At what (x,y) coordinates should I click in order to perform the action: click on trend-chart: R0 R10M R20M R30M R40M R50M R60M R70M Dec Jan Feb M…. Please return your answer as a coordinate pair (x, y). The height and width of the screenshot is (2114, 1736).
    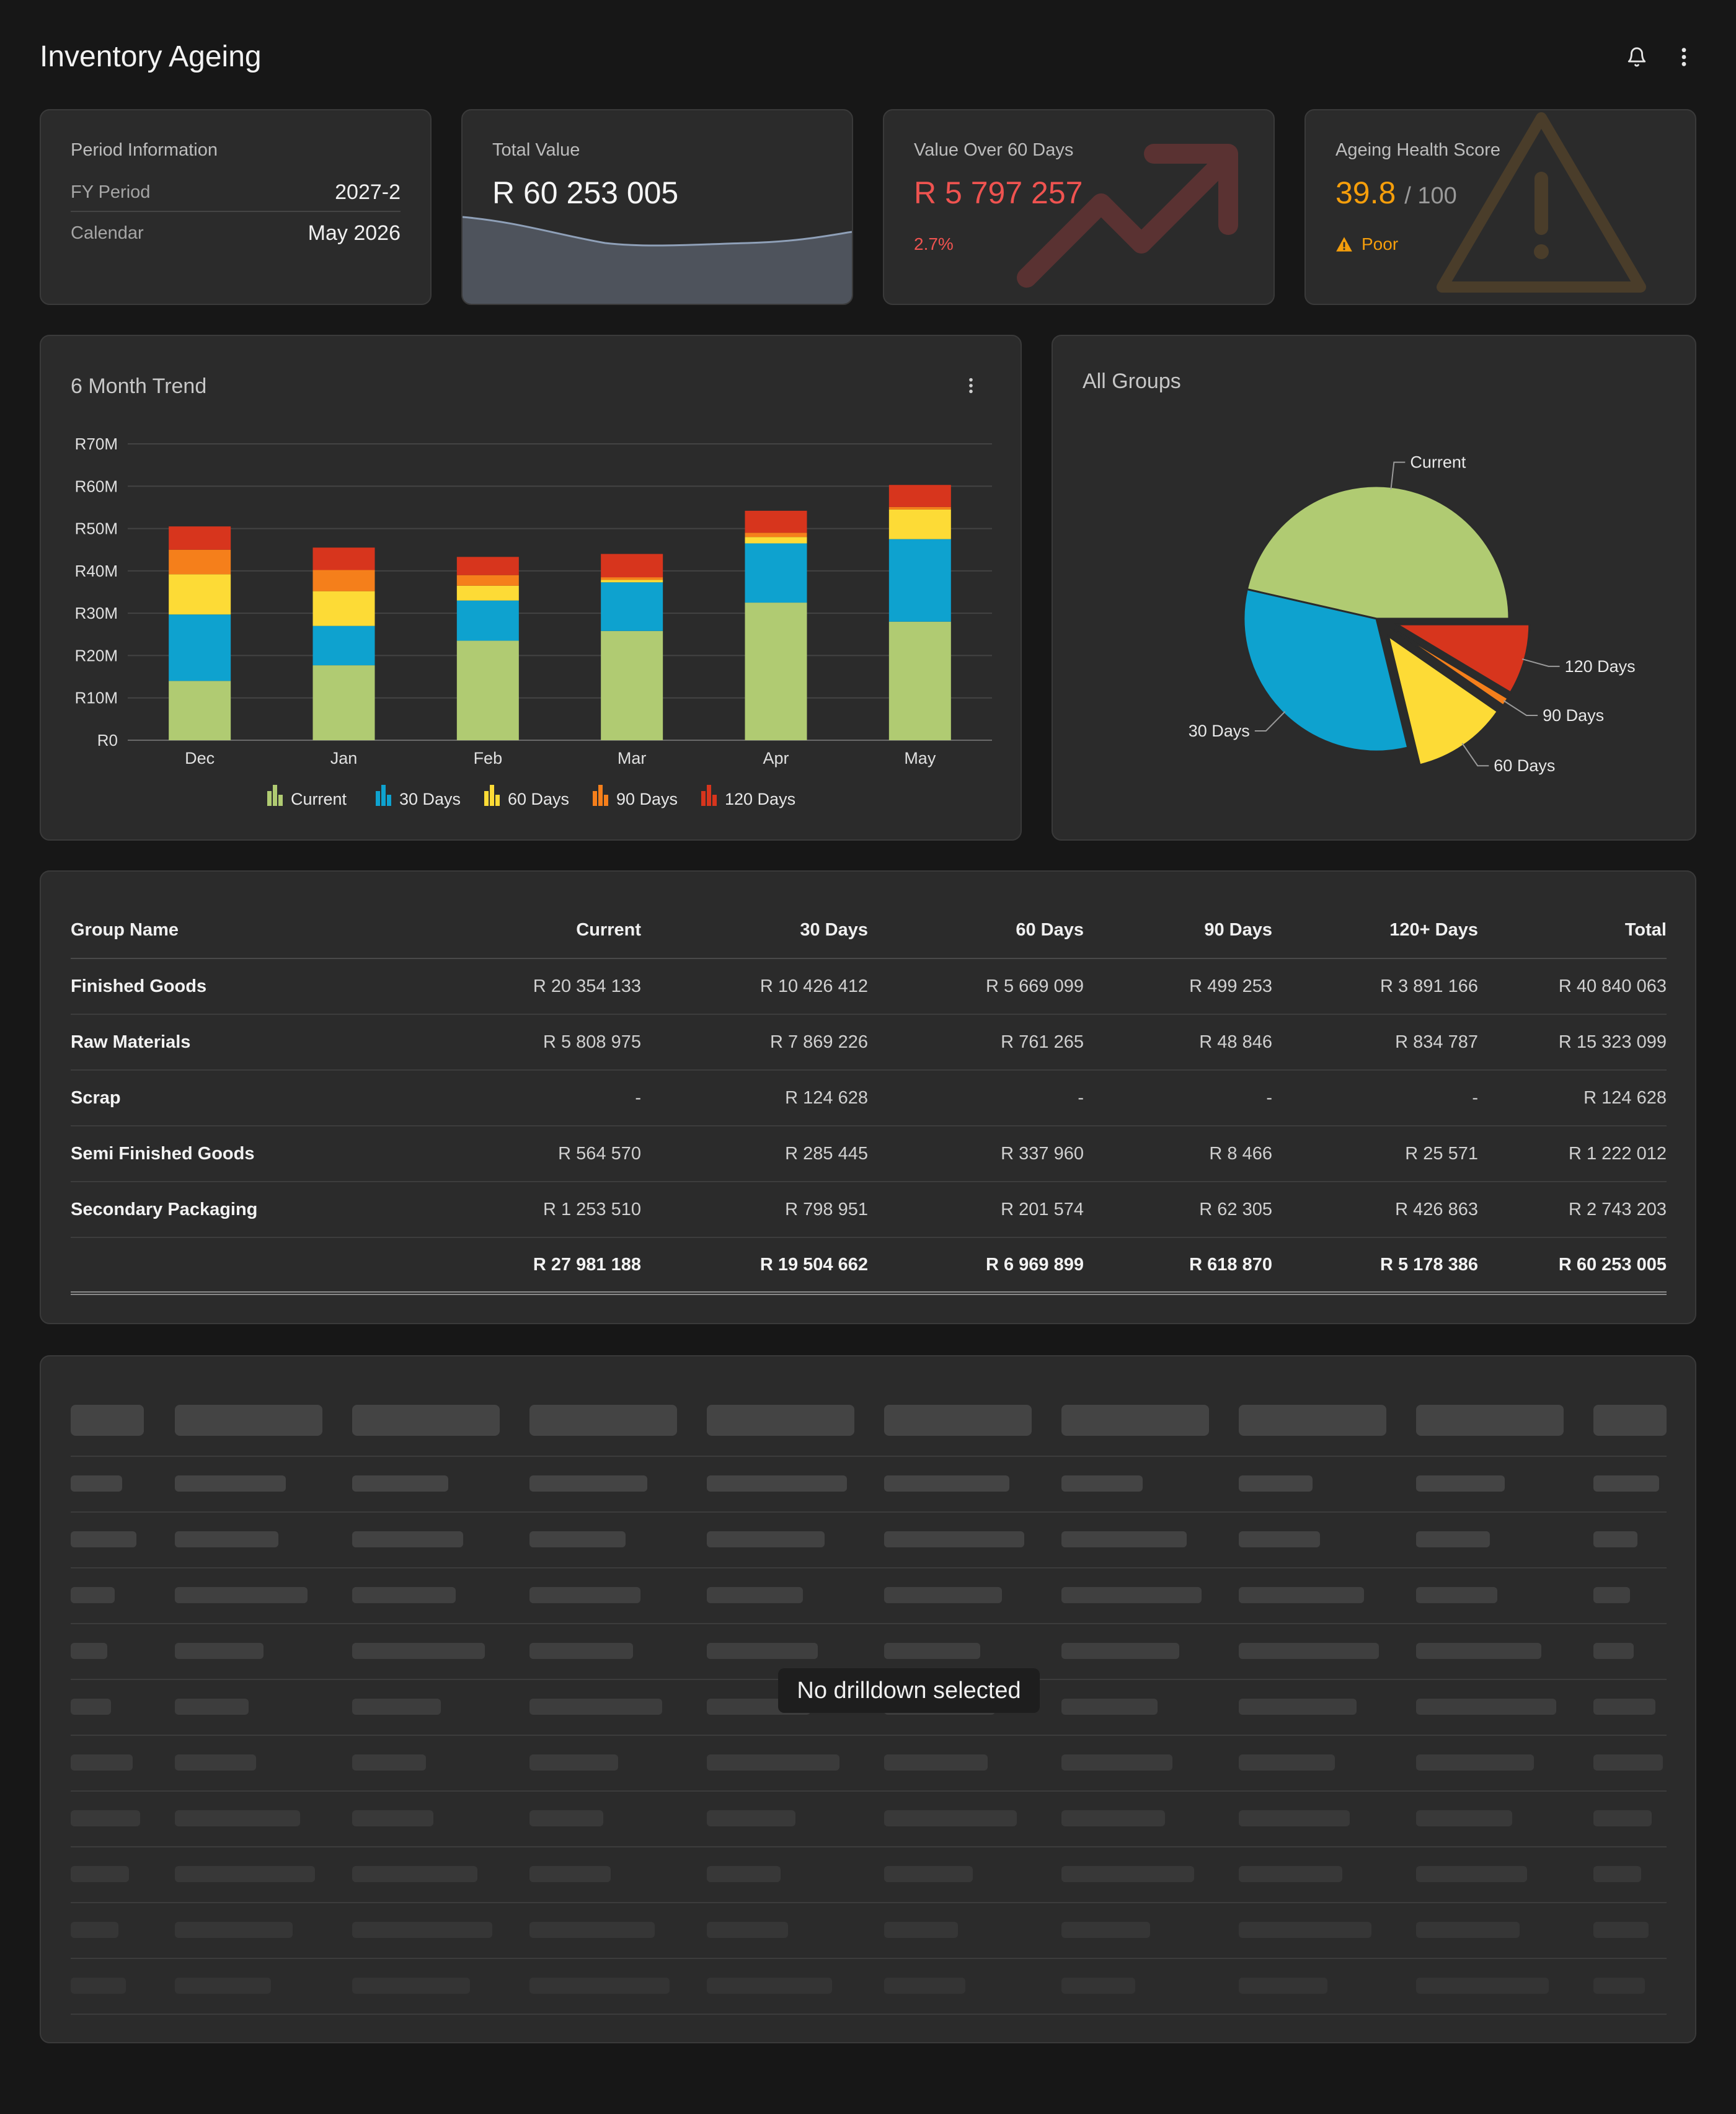
    Looking at the image, I should click on (533, 621).